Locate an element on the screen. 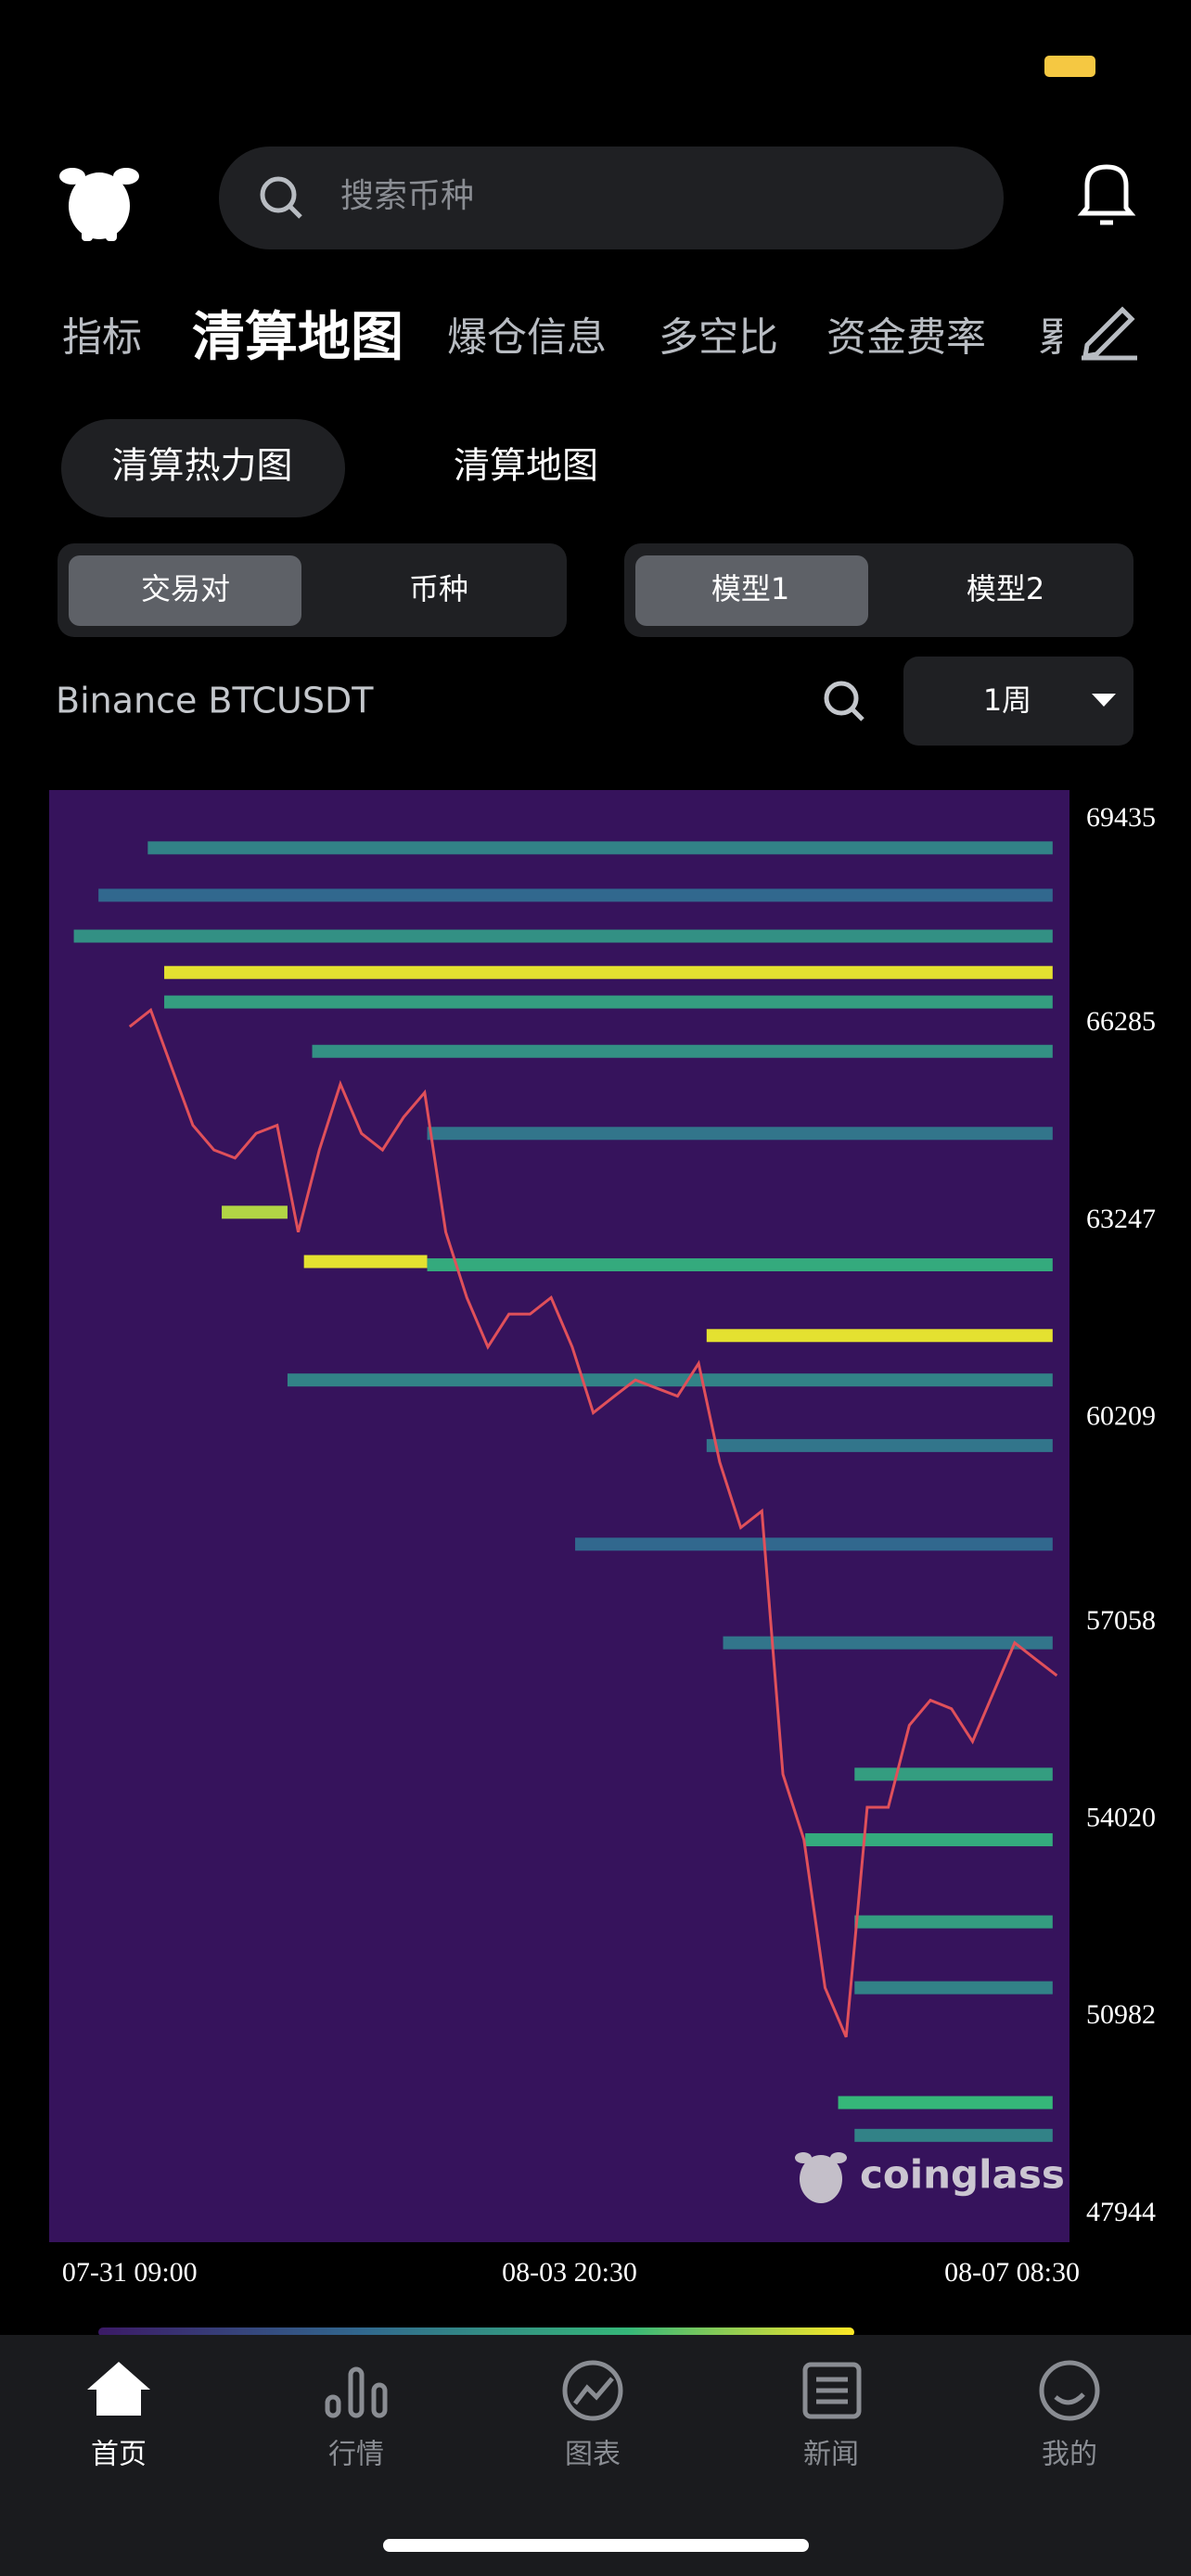 The image size is (1191, 2576). nav-label: 行情 is located at coordinates (356, 2455).